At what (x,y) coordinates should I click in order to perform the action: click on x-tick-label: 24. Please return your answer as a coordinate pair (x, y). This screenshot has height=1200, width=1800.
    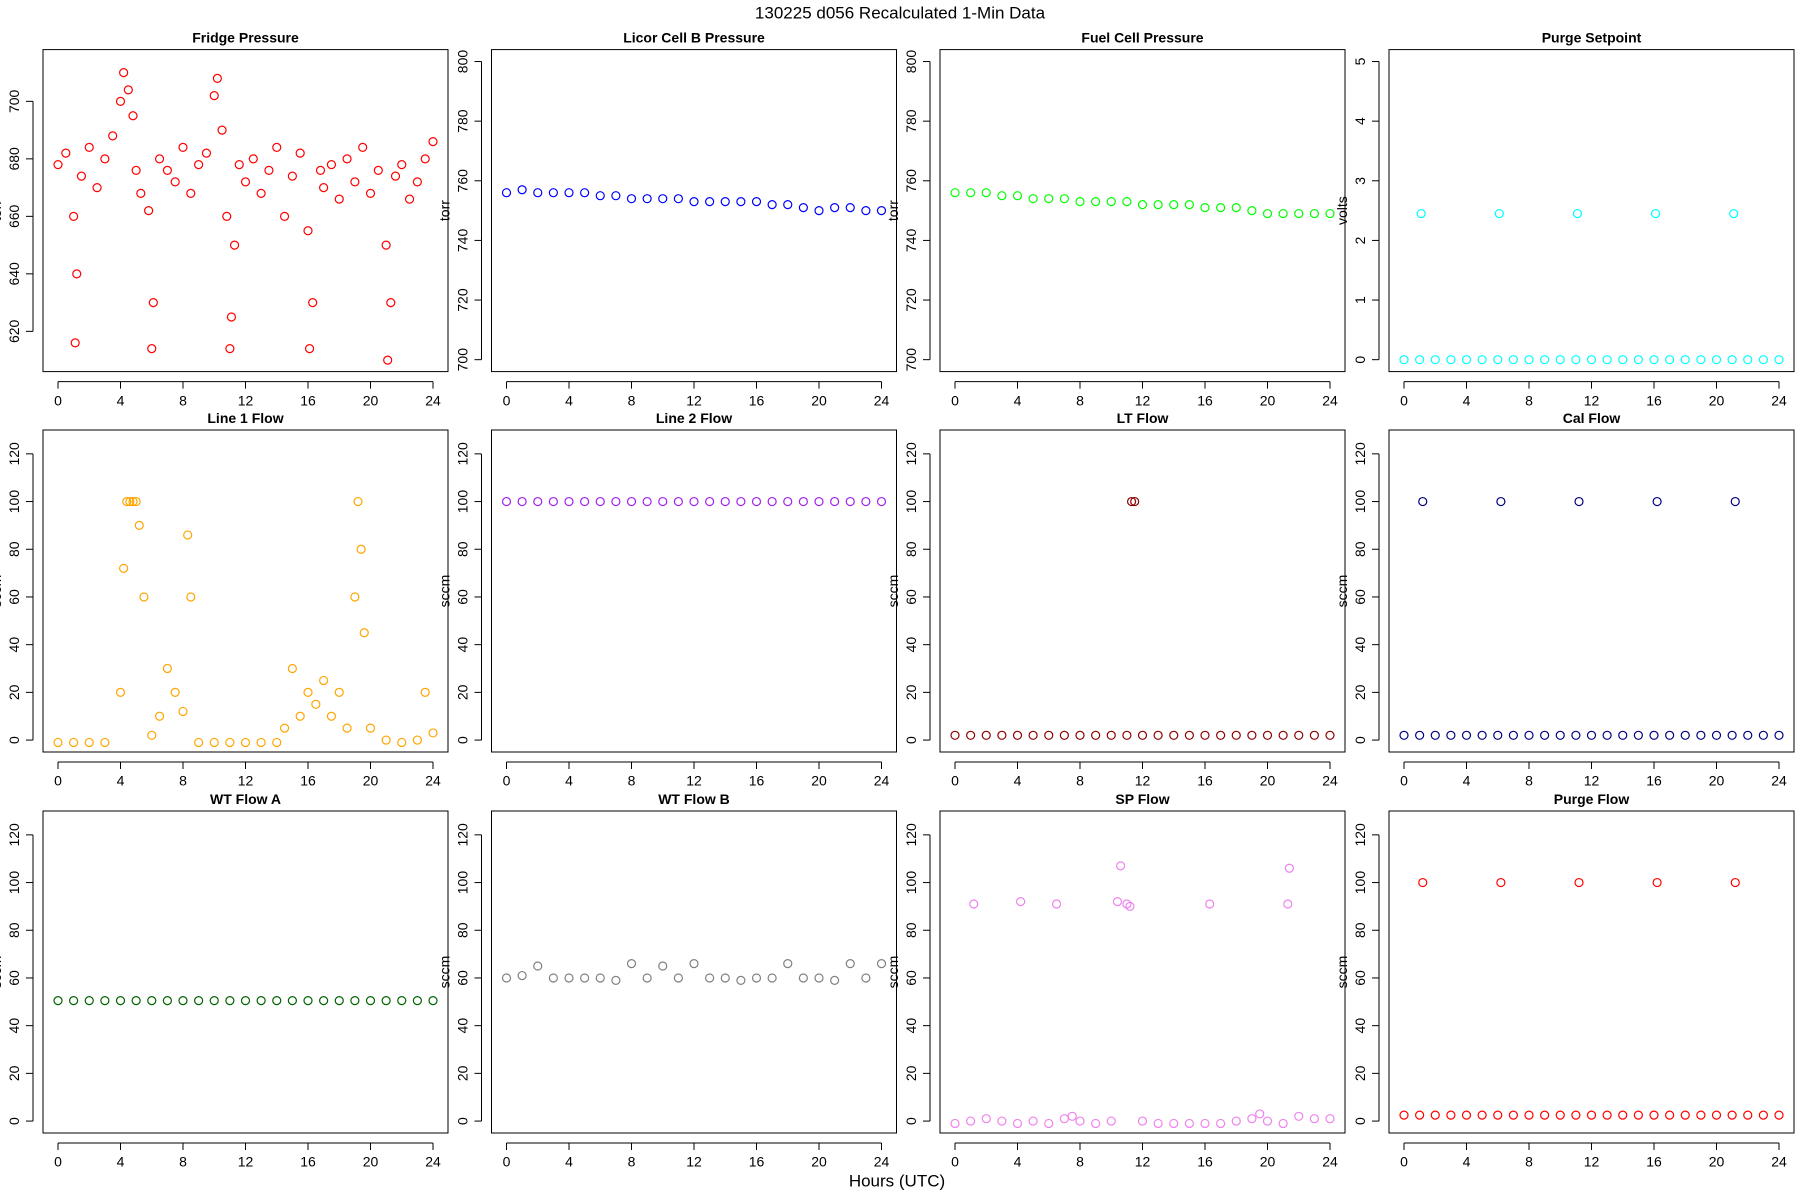
    Looking at the image, I should click on (433, 400).